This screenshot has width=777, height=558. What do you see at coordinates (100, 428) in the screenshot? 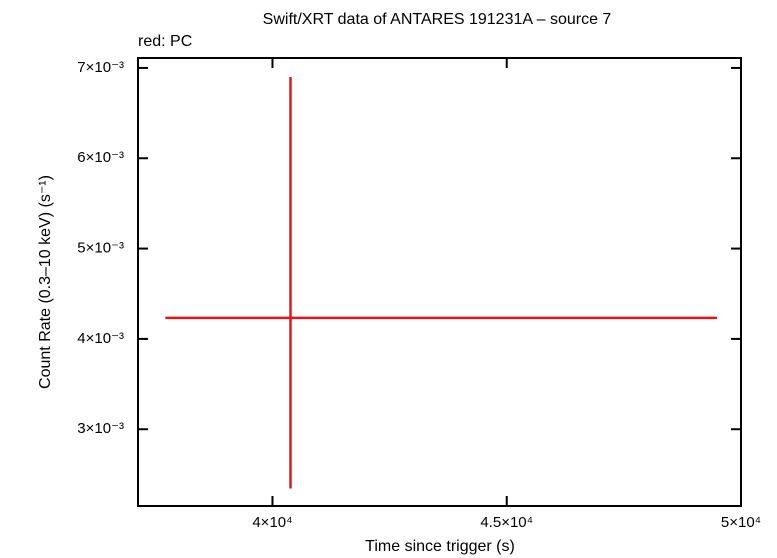
I see `y-tick-label: 3×10⁻³` at bounding box center [100, 428].